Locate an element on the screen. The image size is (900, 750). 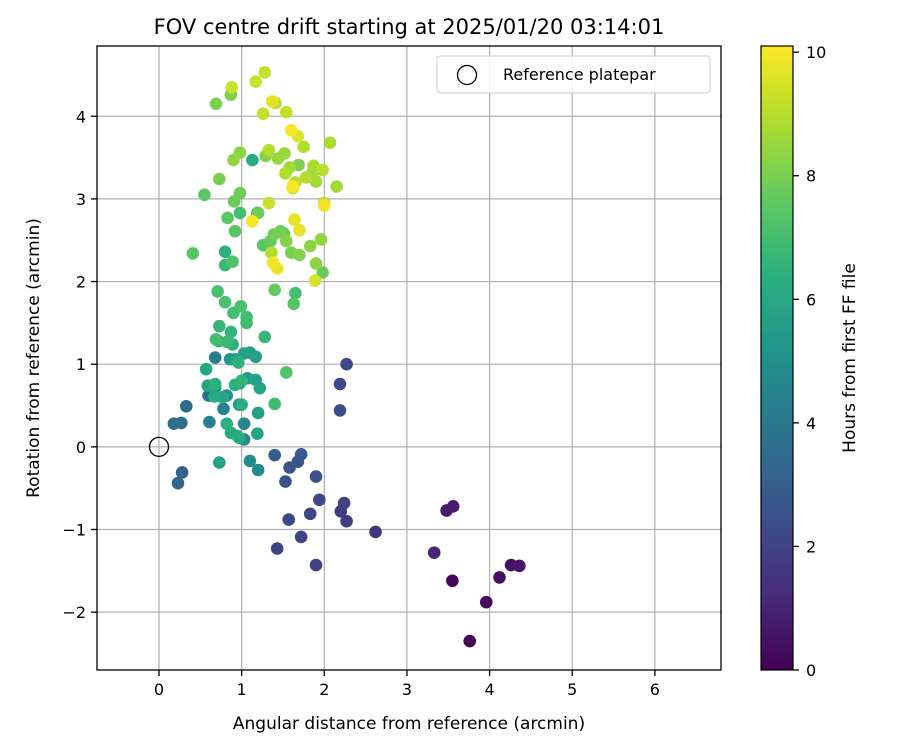
legend-box is located at coordinates (573, 74).